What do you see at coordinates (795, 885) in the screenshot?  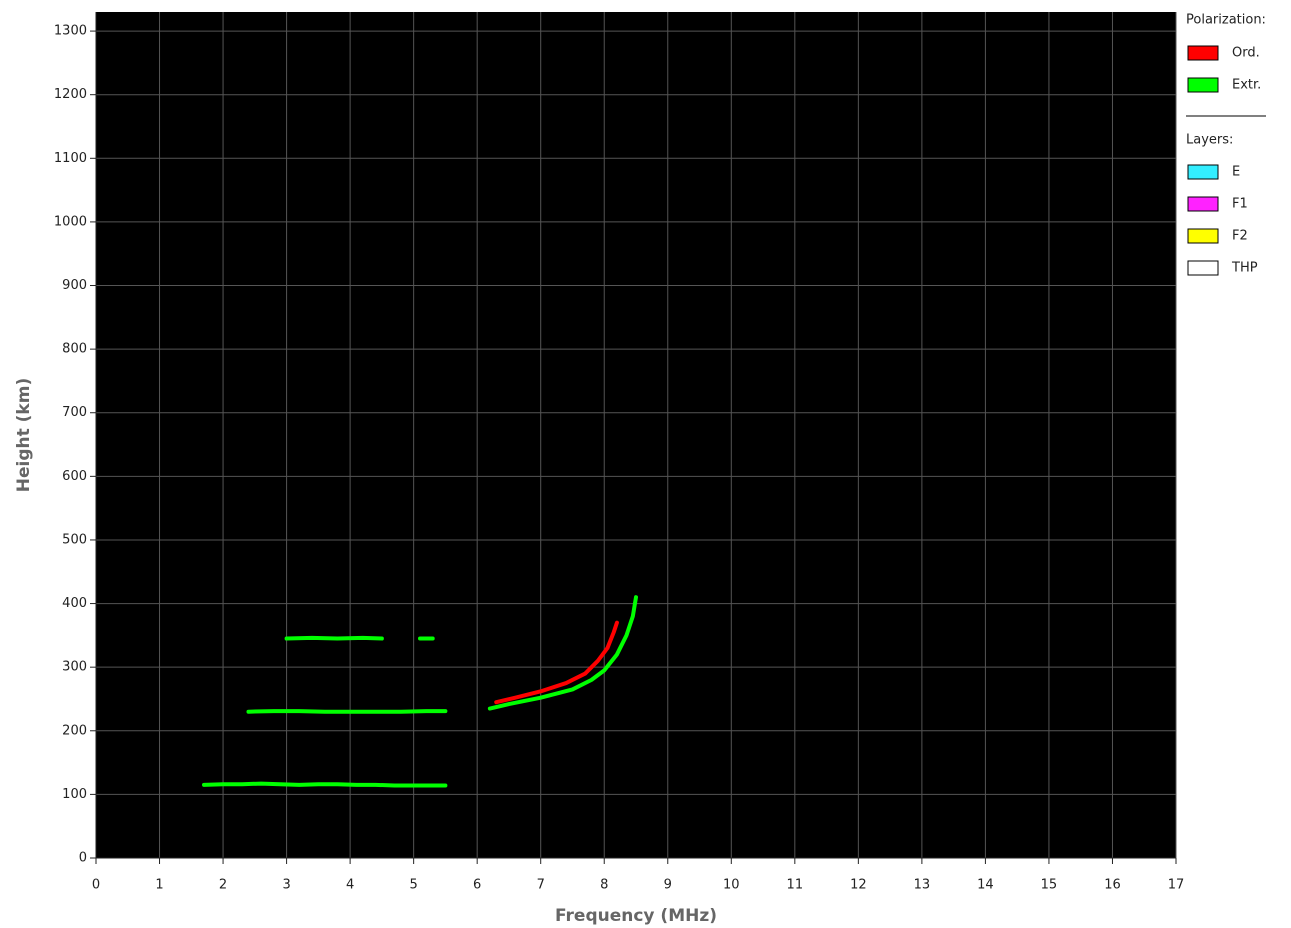 I see `x-tick-label: 11` at bounding box center [795, 885].